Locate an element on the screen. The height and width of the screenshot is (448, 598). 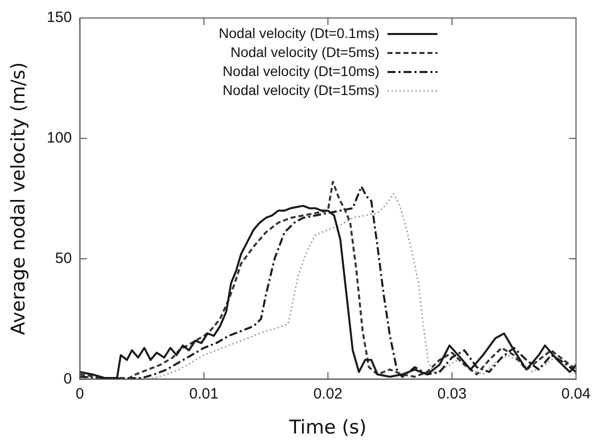
legend-label: Nodal velocity (Dt=0.1ms) is located at coordinates (299, 32).